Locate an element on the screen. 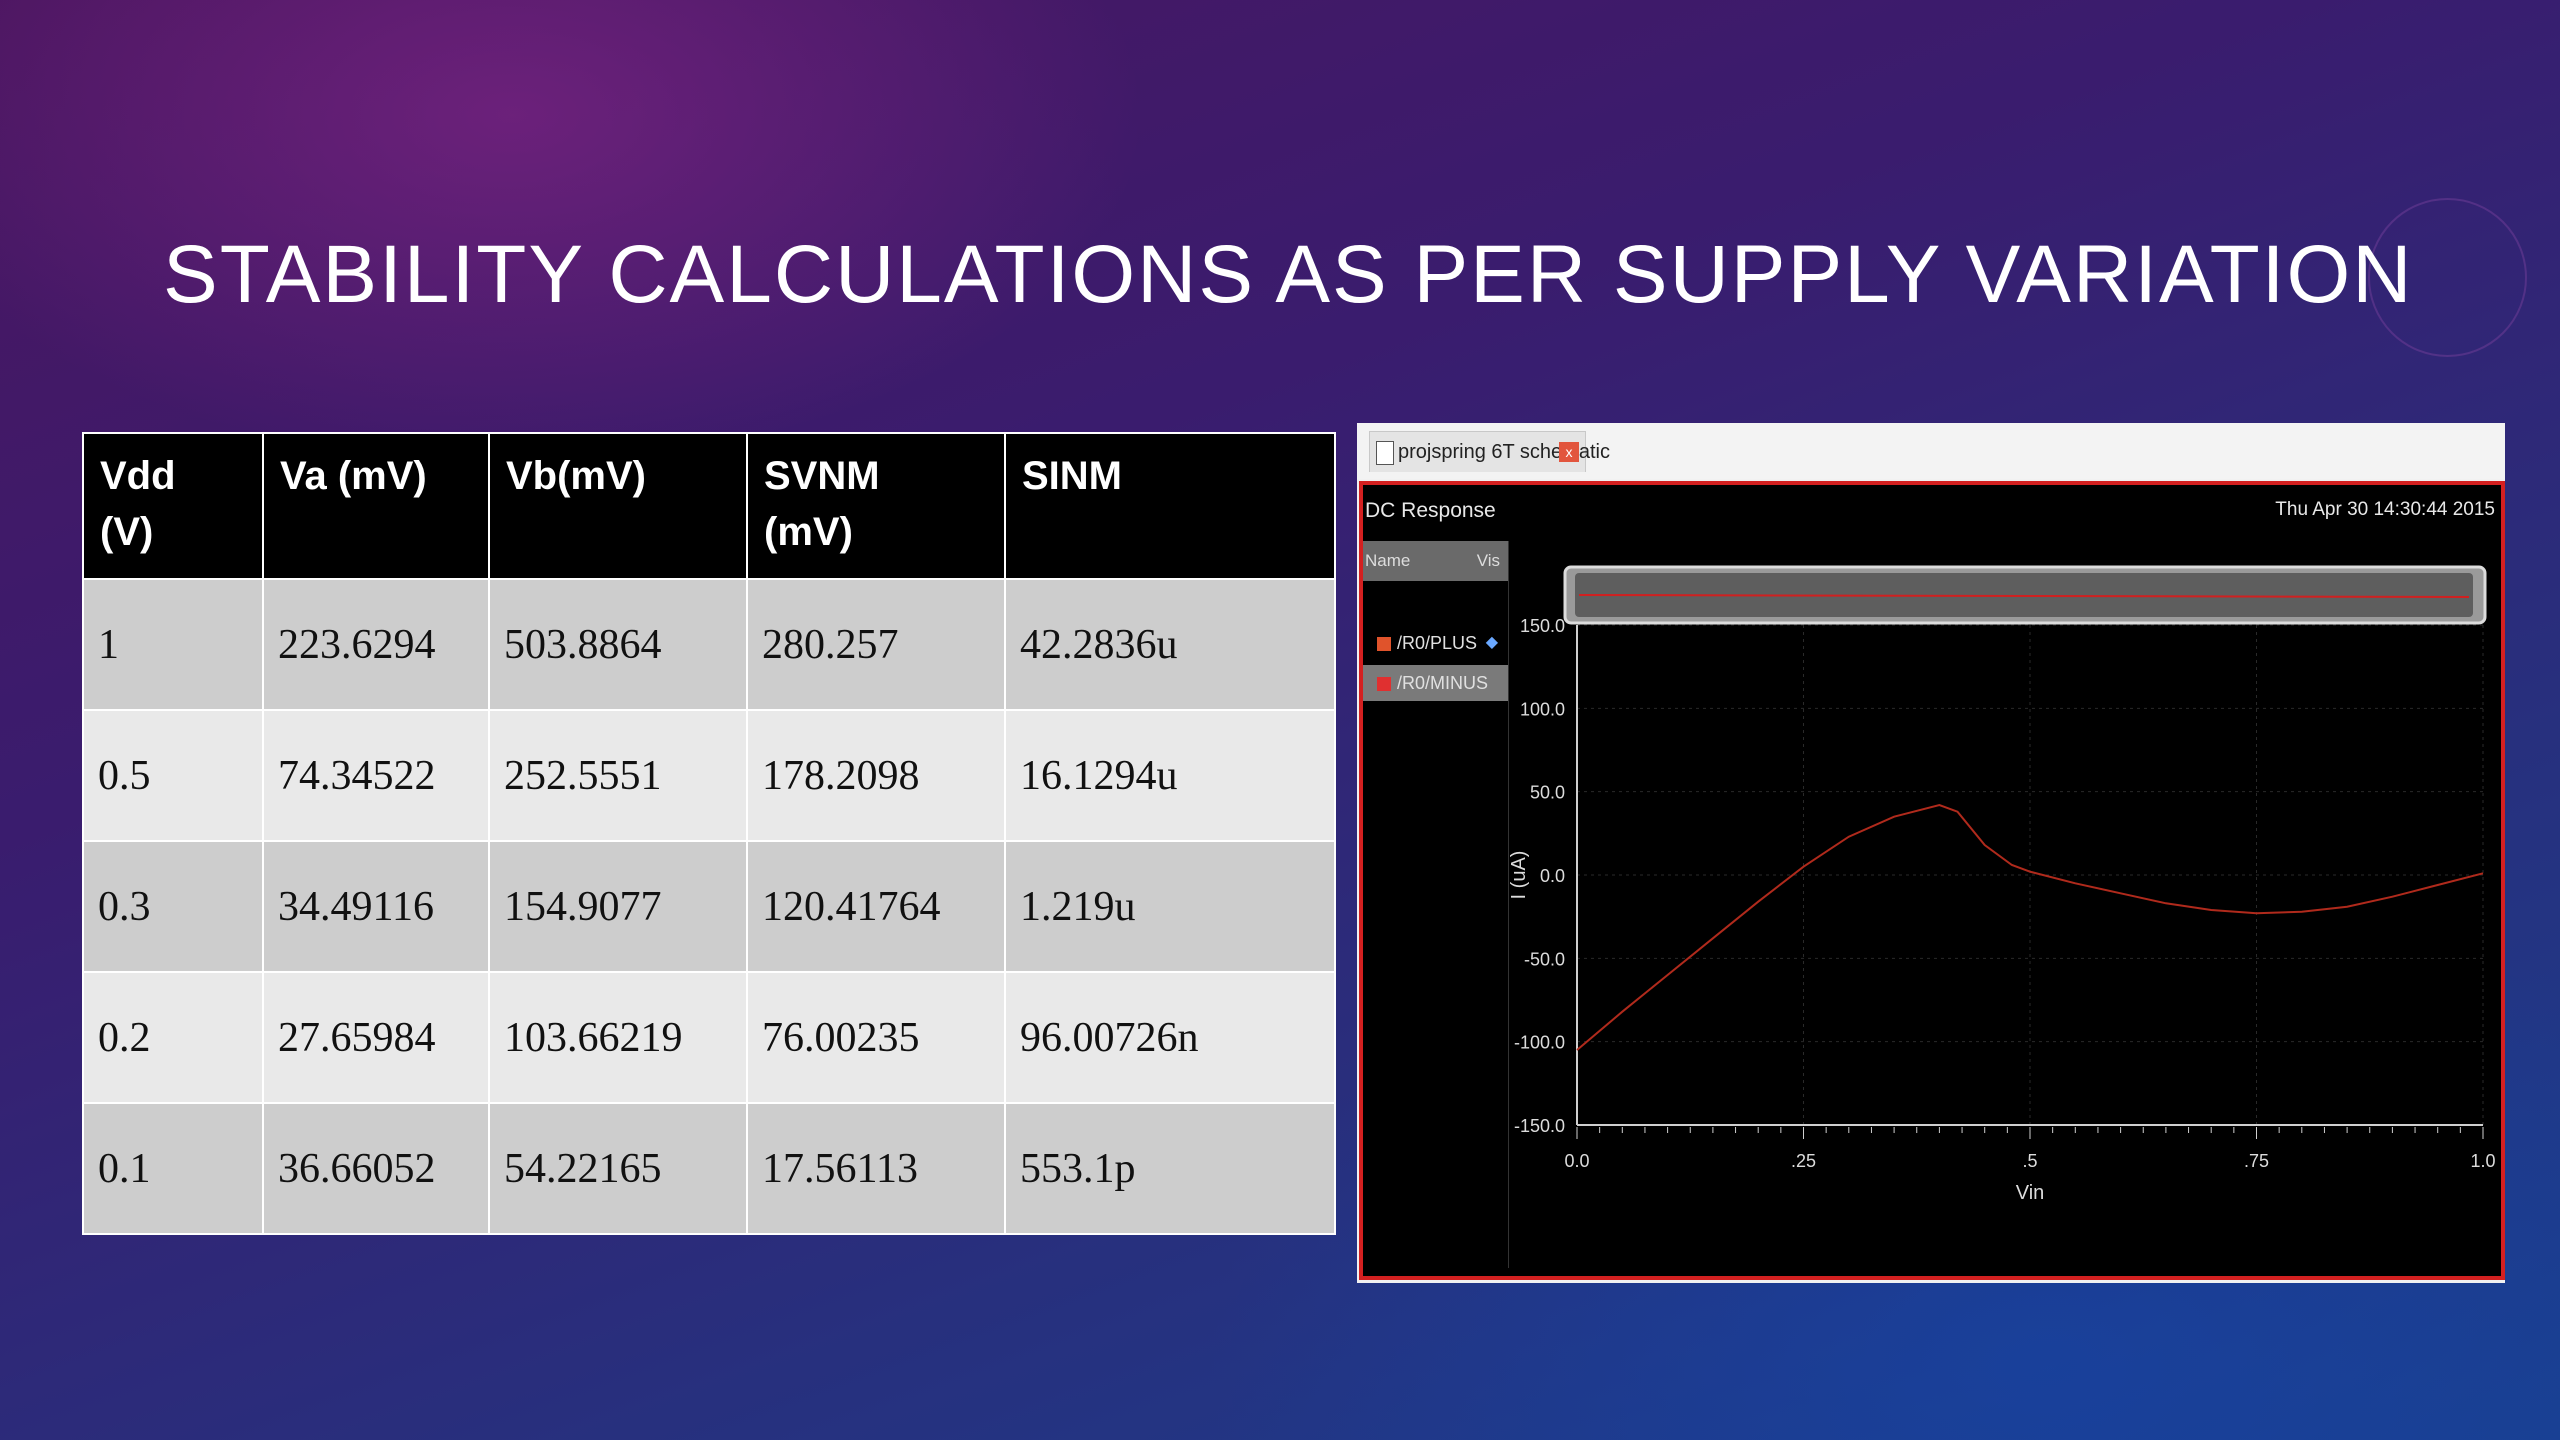 This screenshot has width=2560, height=1440. cell-vdd: 0.3 is located at coordinates (173, 906).